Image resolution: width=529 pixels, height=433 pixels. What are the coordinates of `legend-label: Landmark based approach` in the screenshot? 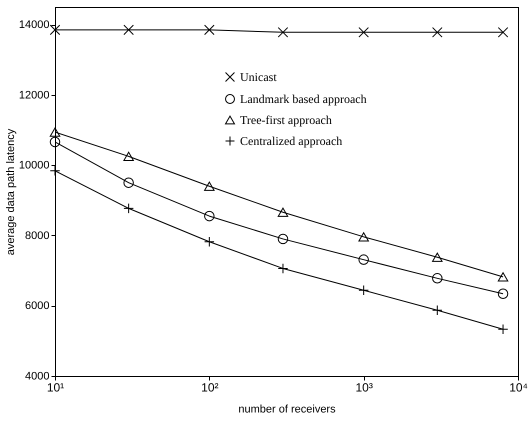 It's located at (303, 99).